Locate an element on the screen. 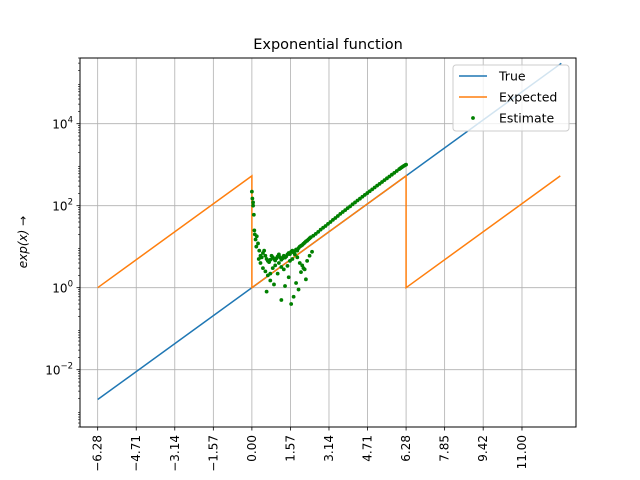  x-tick-label: 9.42 is located at coordinates (483, 448).